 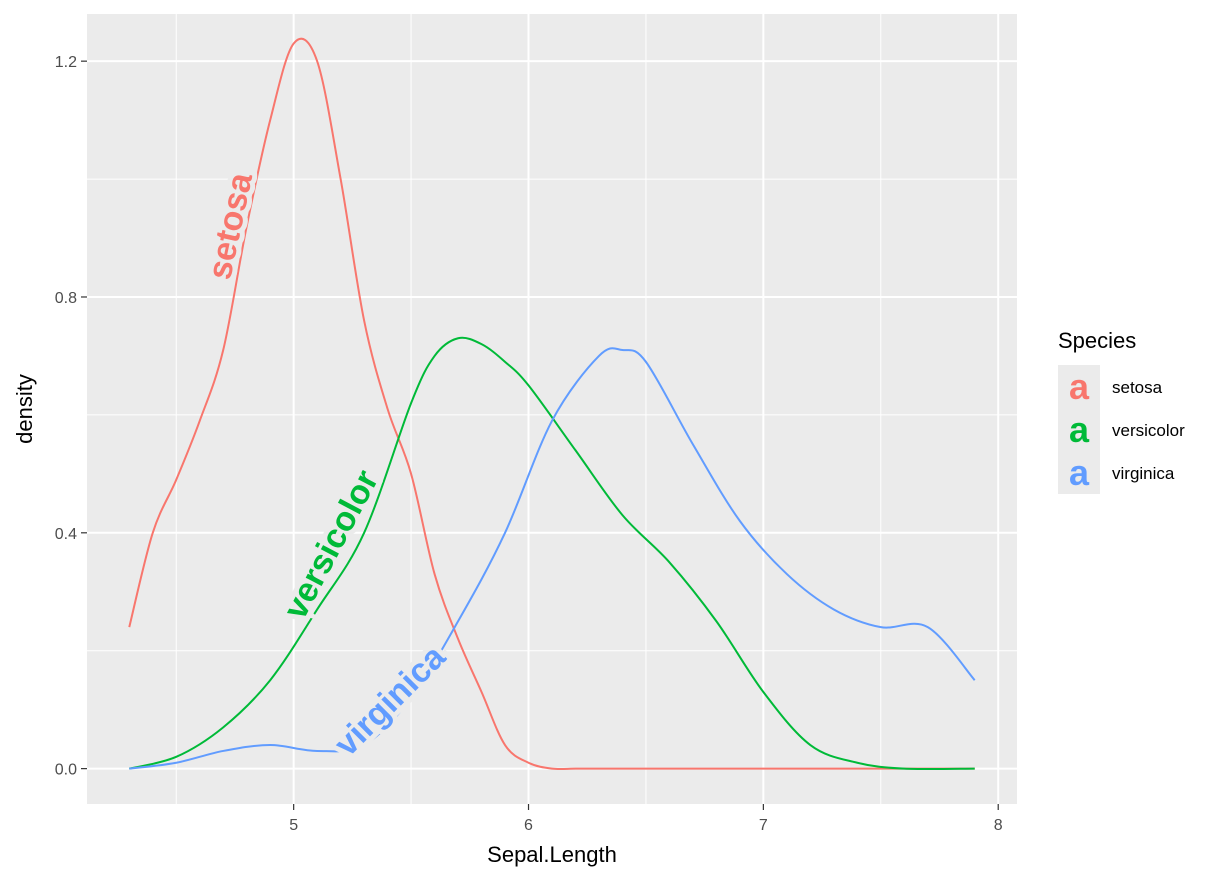 I want to click on legend-key-versicolor: a, so click(x=1079, y=429).